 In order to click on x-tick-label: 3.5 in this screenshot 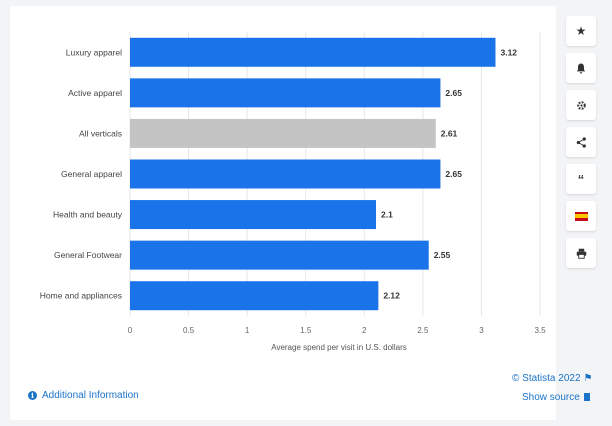, I will do `click(540, 330)`.